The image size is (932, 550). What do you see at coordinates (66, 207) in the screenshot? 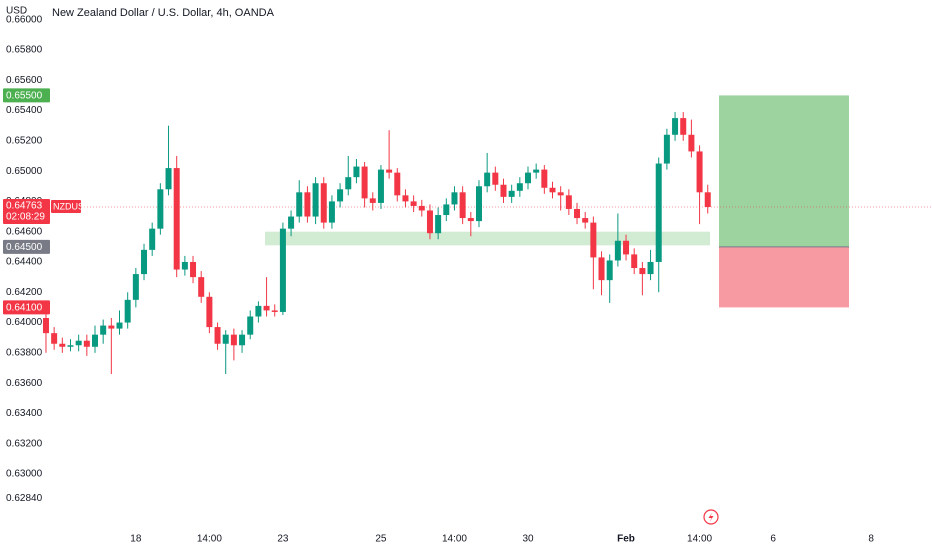
I see `symbol-tag-box` at bounding box center [66, 207].